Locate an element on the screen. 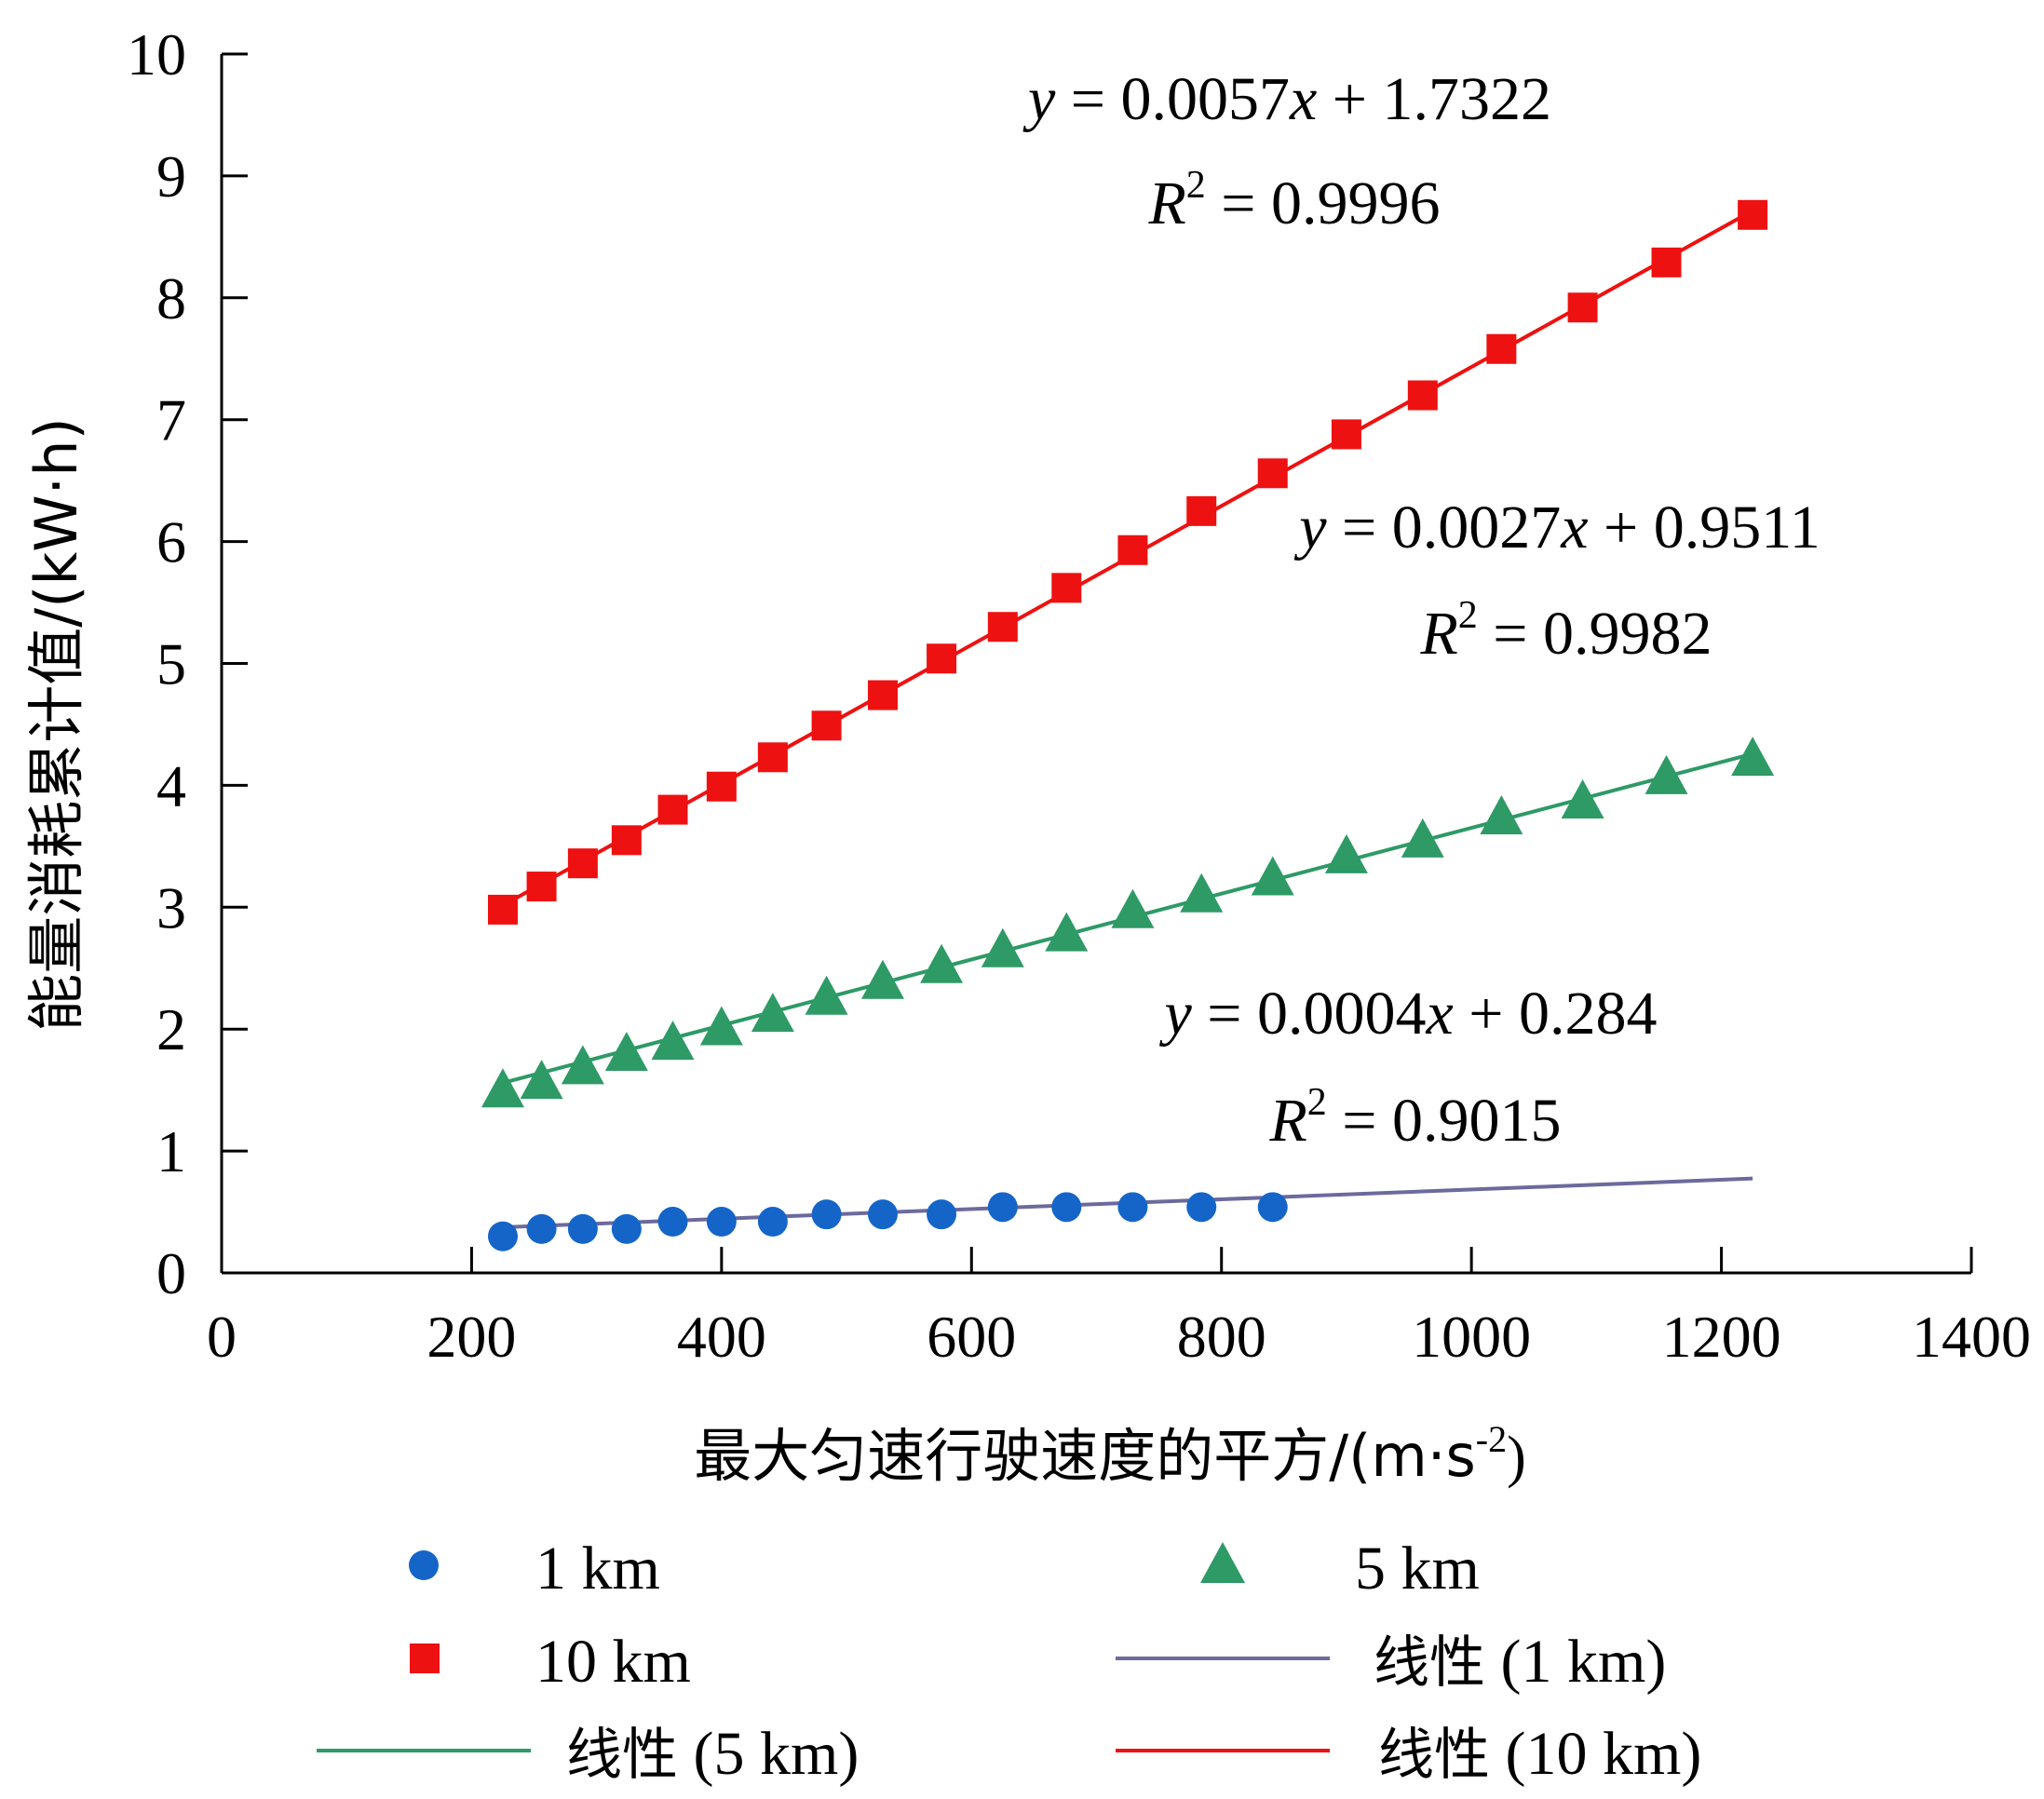 The width and height of the screenshot is (2044, 1799). annot-r2-rest: = 0.9015 is located at coordinates (1444, 1121).